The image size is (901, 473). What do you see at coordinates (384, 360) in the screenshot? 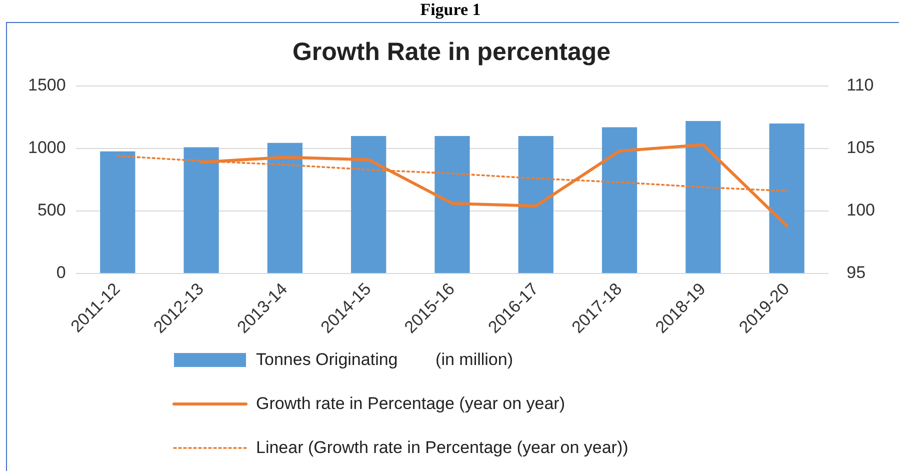
I see `legend-label: Tonnes Originating (in million)` at bounding box center [384, 360].